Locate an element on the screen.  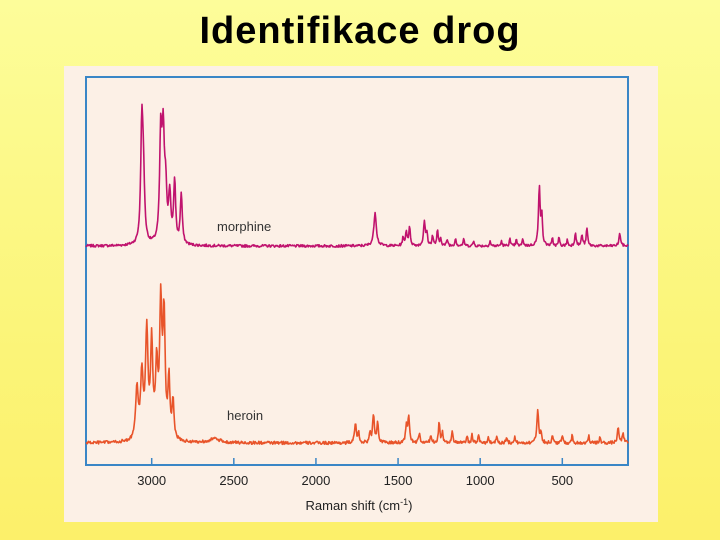
slide-title: Identifikace drog is located at coordinates (360, 31).